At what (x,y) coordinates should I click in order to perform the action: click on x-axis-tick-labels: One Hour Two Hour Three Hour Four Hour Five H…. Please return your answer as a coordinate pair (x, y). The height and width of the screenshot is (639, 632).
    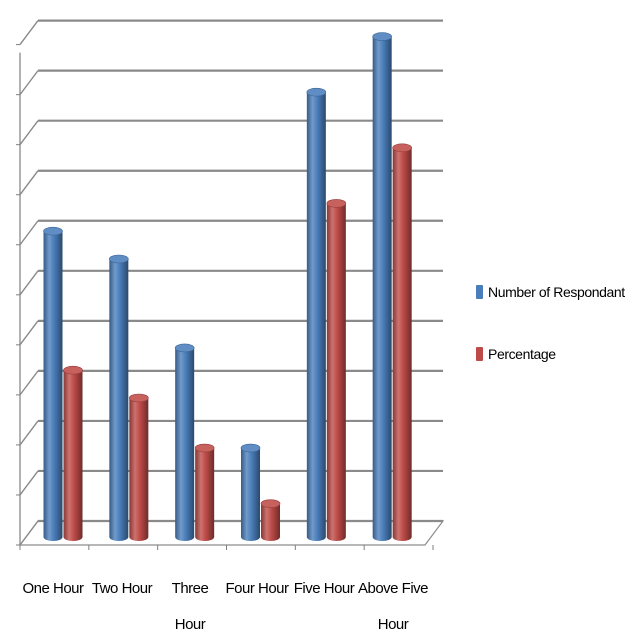
    Looking at the image, I should click on (225, 606).